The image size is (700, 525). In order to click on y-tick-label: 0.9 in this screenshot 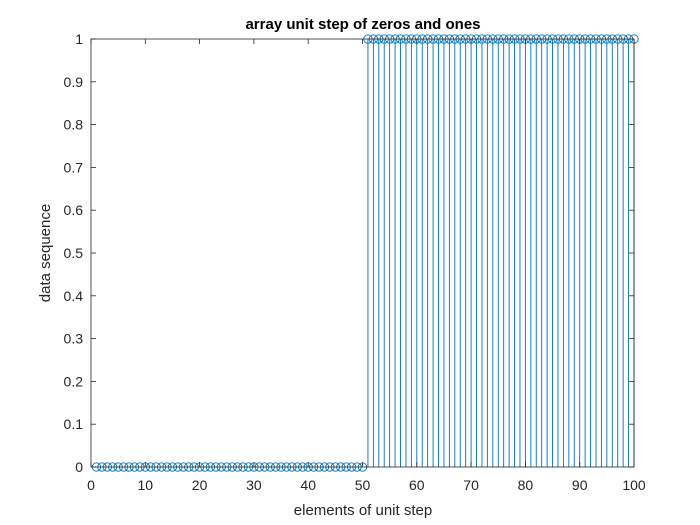, I will do `click(74, 82)`.